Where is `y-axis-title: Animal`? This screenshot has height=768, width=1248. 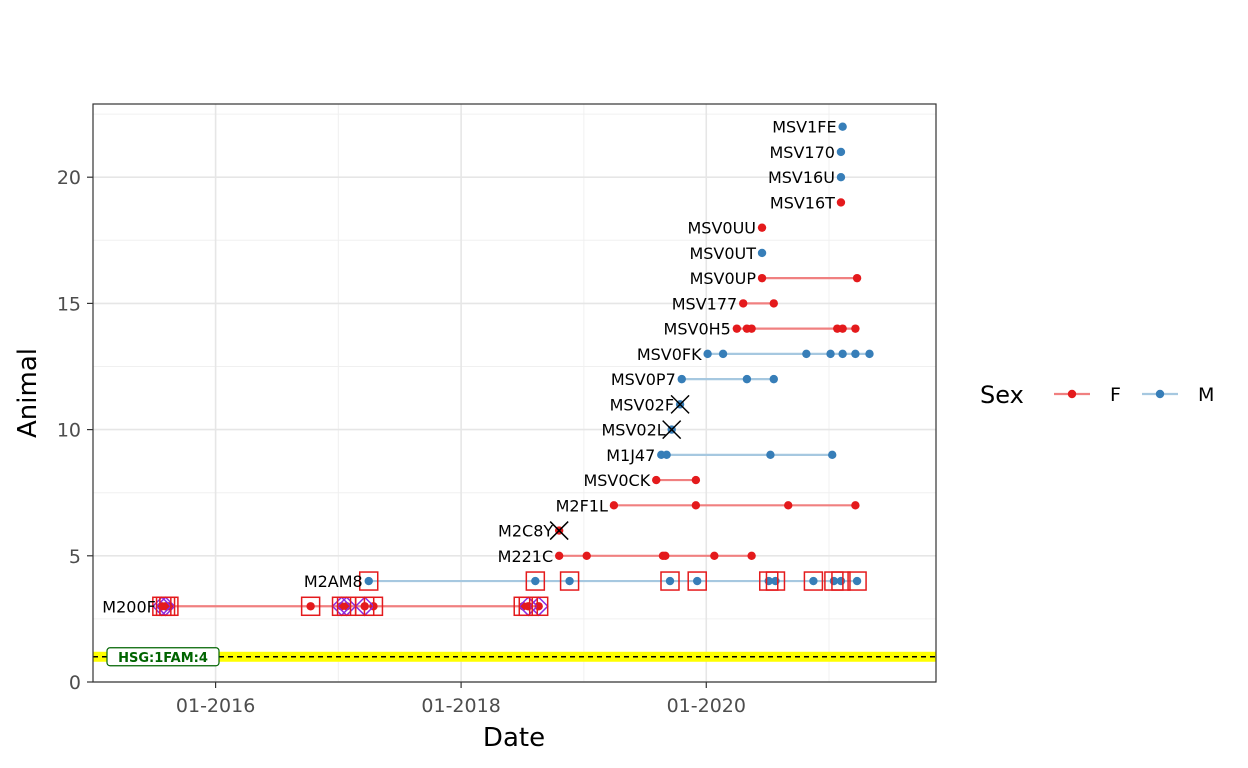
y-axis-title: Animal is located at coordinates (28, 393).